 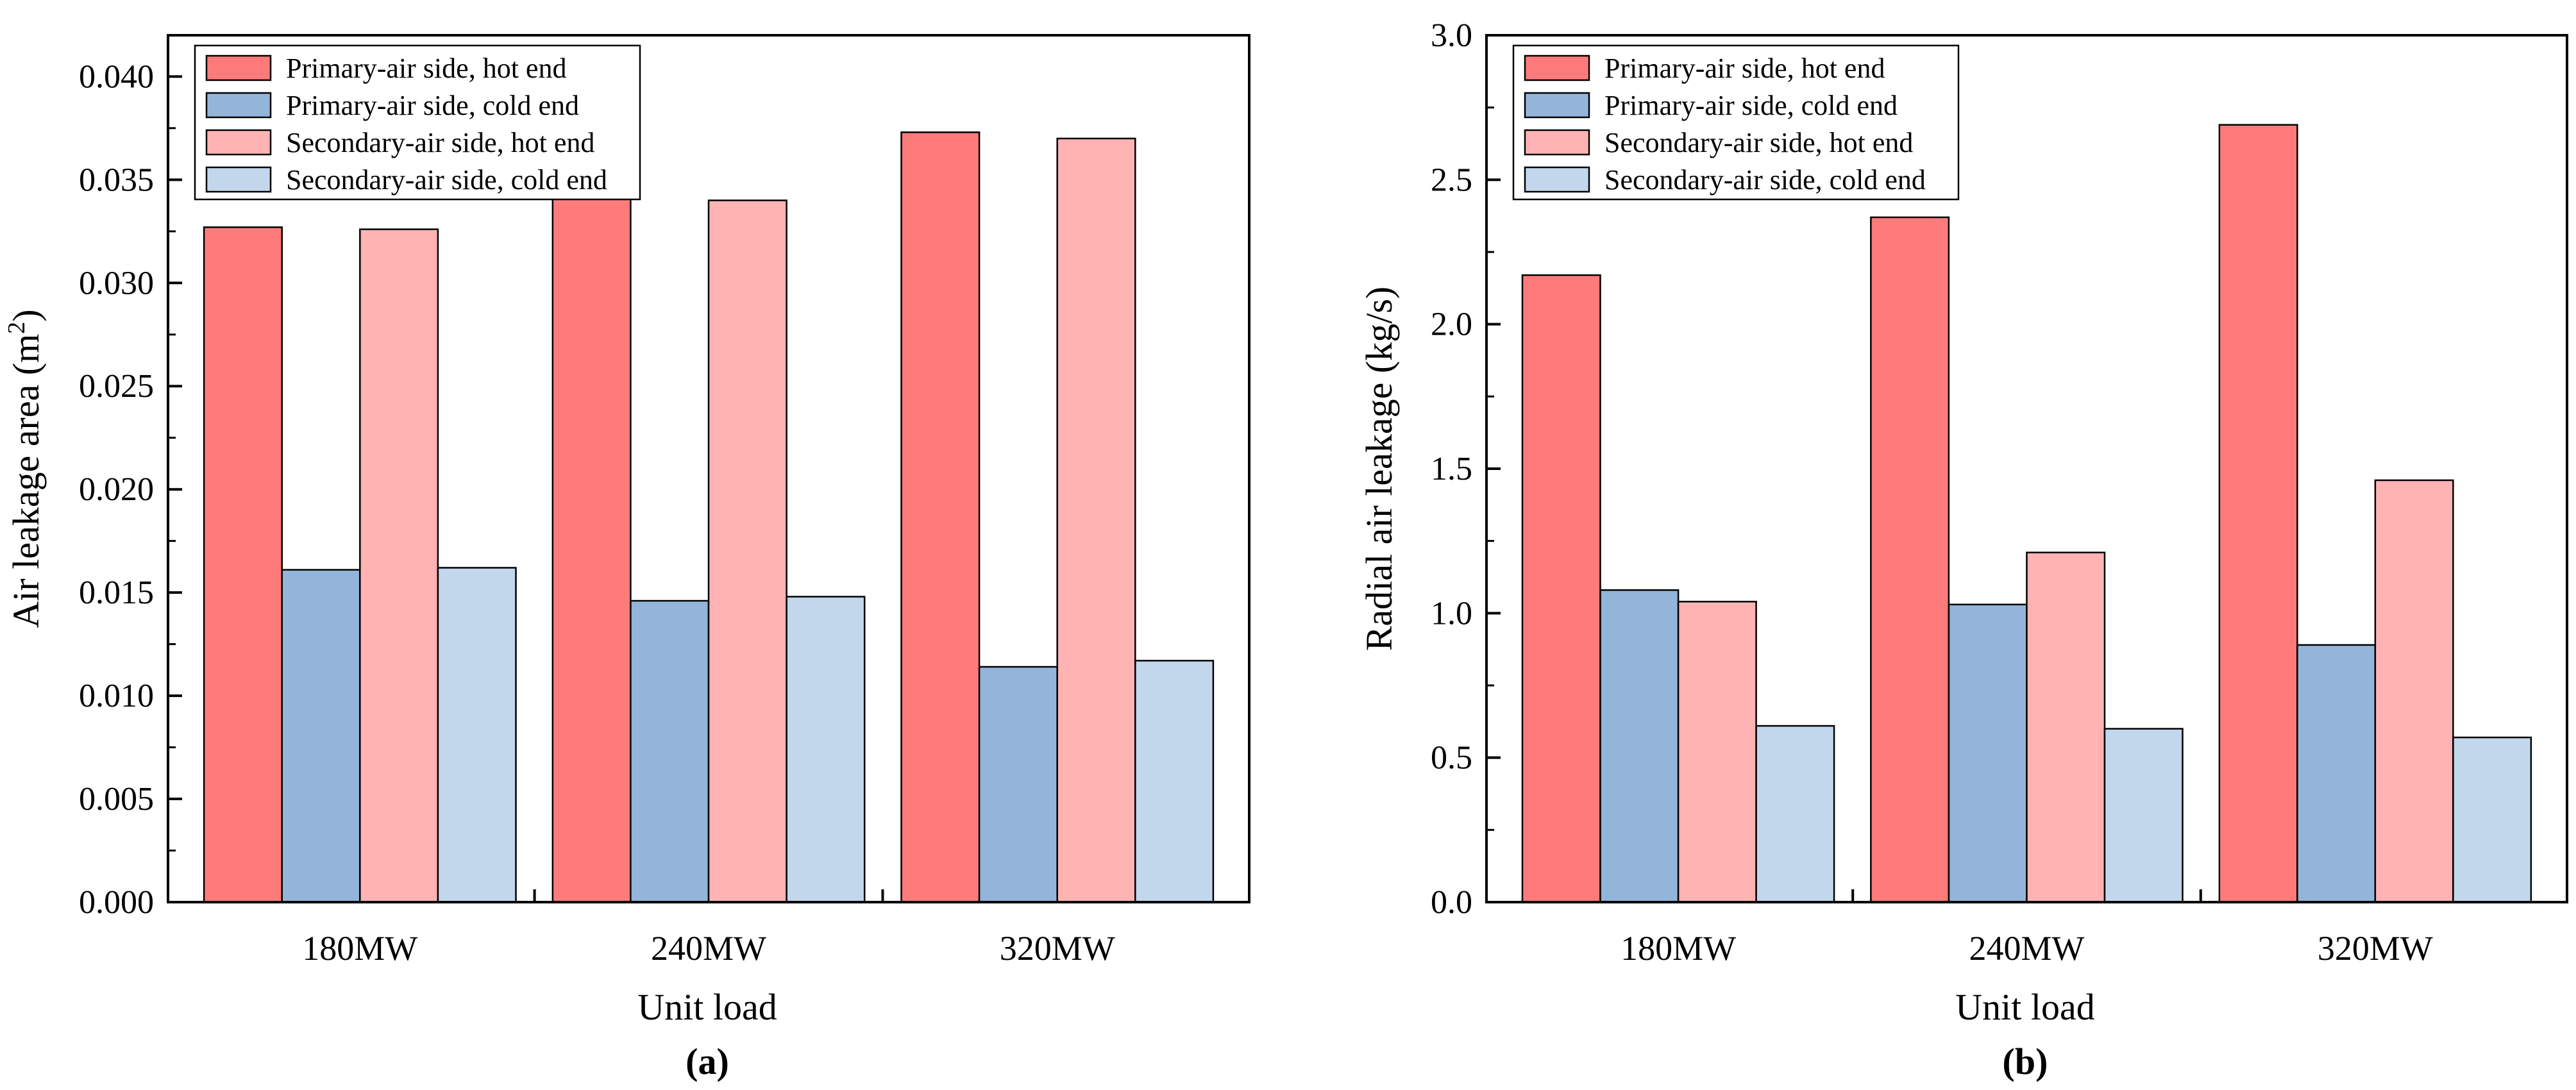 What do you see at coordinates (116, 696) in the screenshot?
I see `y-tick-label: 0.010` at bounding box center [116, 696].